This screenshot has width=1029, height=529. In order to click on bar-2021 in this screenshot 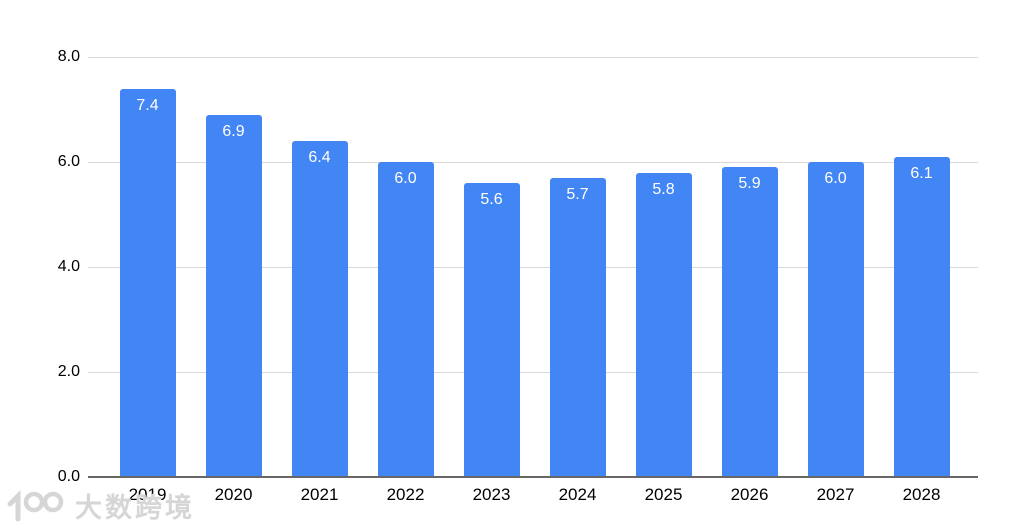, I will do `click(319, 309)`.